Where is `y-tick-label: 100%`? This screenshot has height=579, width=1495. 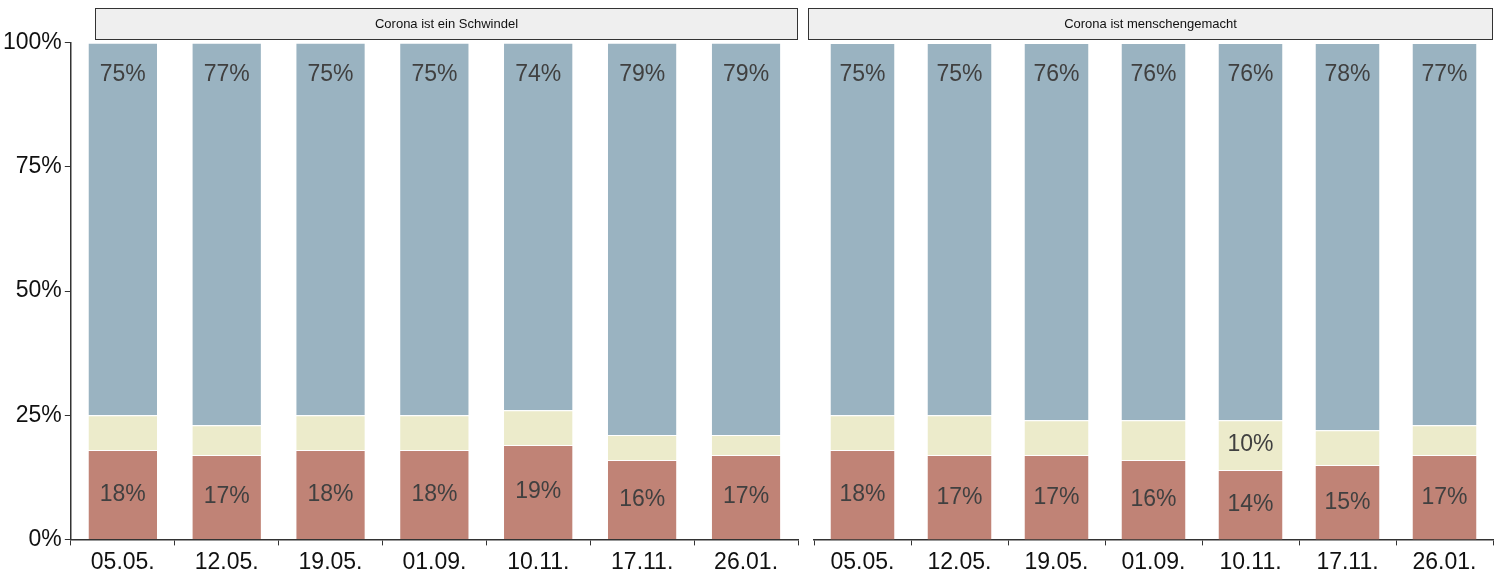 y-tick-label: 100% is located at coordinates (32, 41).